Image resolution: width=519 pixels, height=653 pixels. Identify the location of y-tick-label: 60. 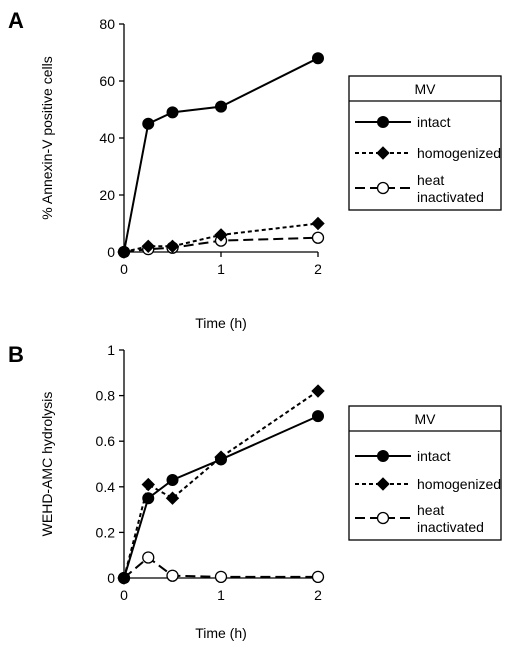
(107, 81).